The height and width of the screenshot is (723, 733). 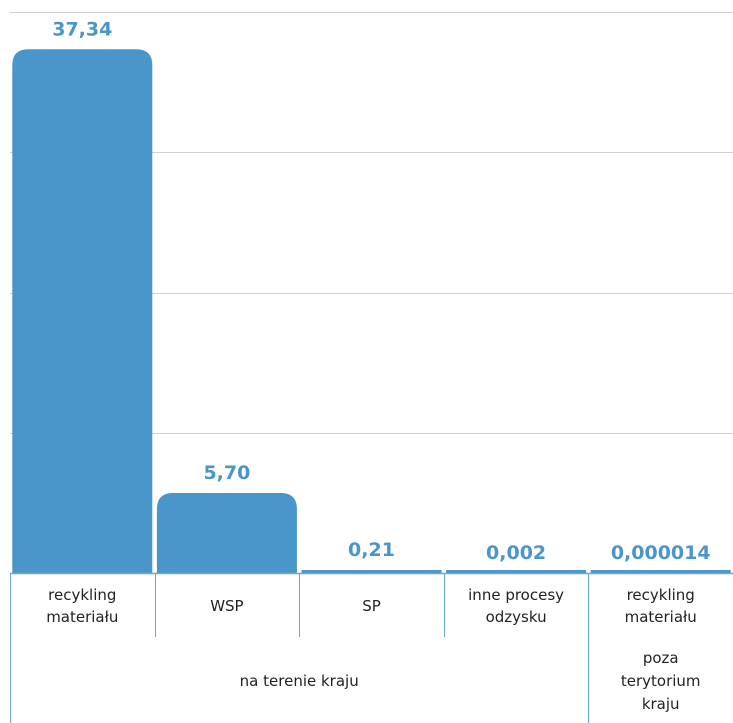 What do you see at coordinates (516, 553) in the screenshot?
I see `value-label: 0,002` at bounding box center [516, 553].